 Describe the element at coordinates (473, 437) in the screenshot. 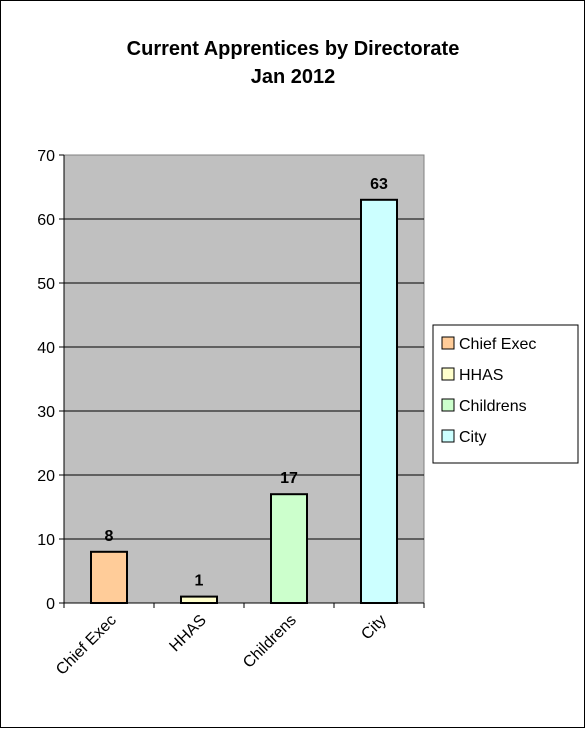

I see `legend-entry: City` at that location.